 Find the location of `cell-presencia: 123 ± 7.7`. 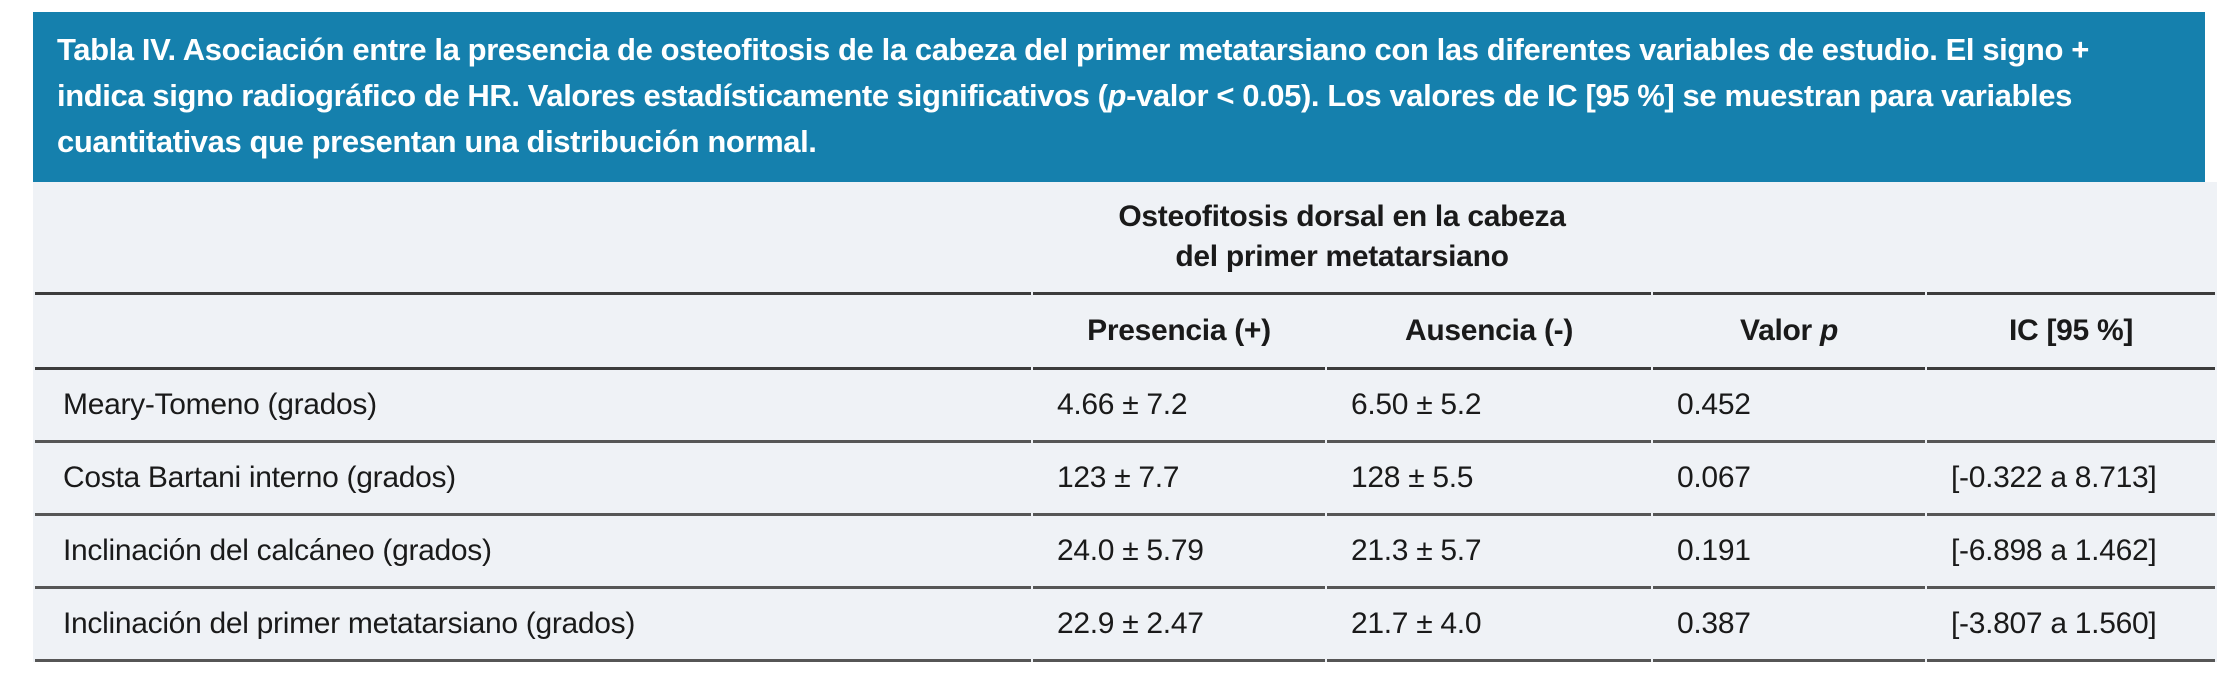

cell-presencia: 123 ± 7.7 is located at coordinates (1179, 479).